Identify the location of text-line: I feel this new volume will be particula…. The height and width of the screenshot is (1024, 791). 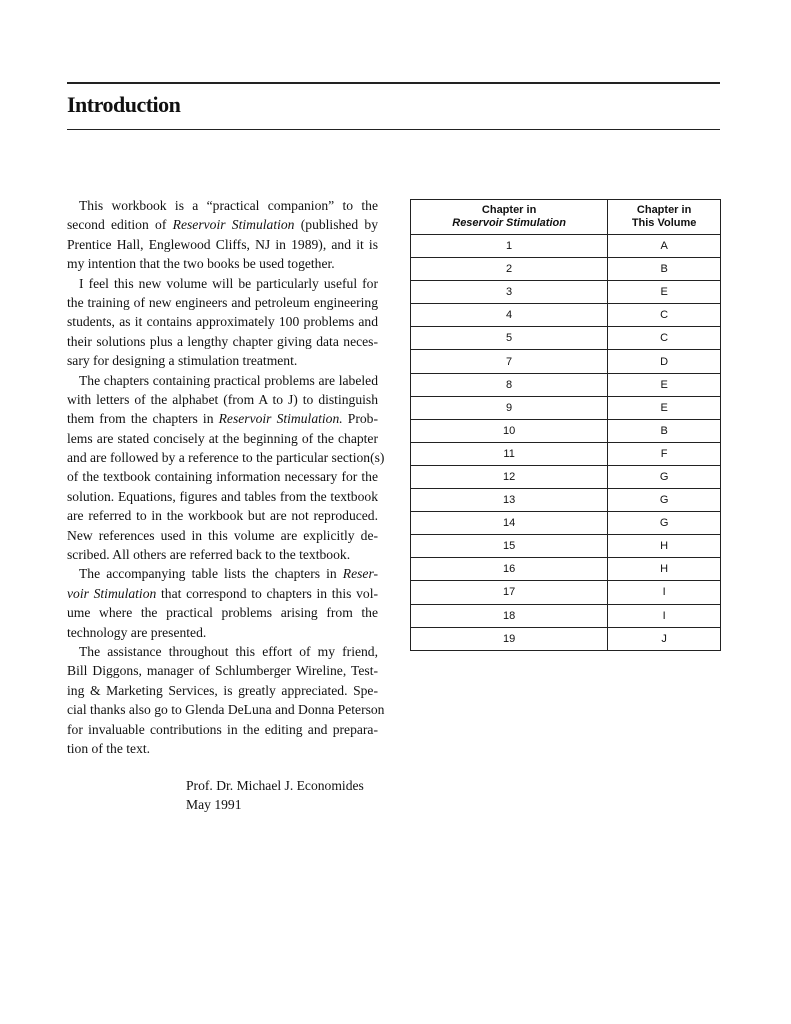
(222, 283).